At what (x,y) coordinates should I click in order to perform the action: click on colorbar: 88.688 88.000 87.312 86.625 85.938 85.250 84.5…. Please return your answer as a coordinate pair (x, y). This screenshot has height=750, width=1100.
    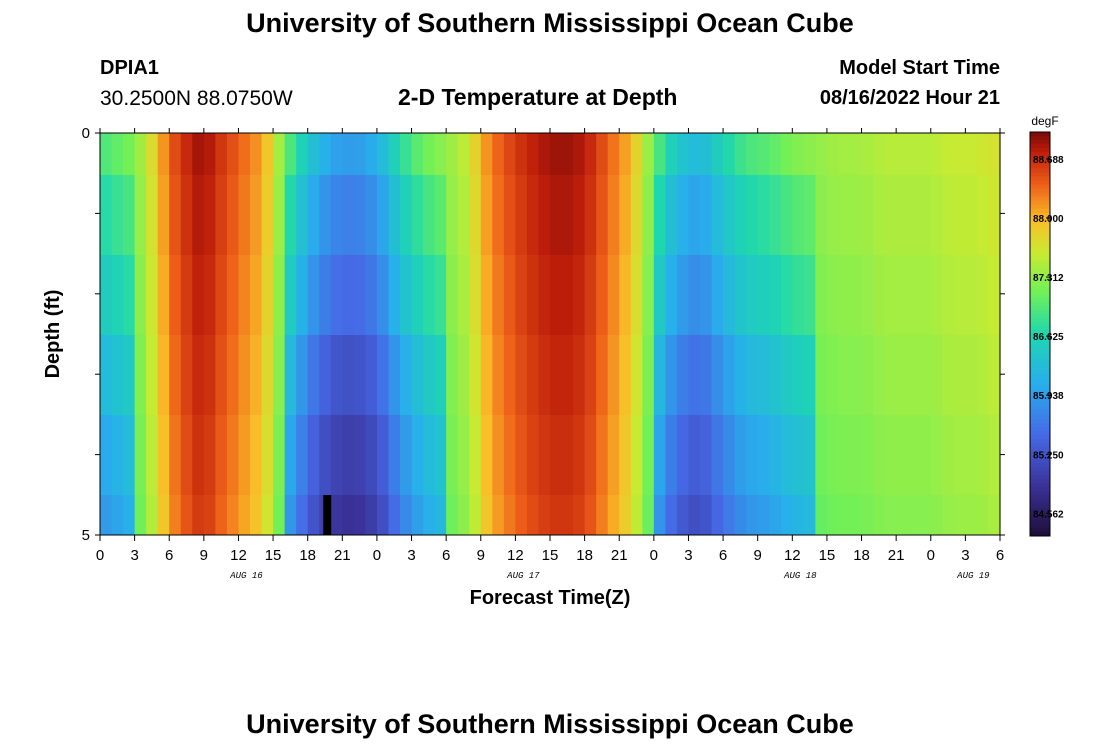
    Looking at the image, I should click on (1046, 334).